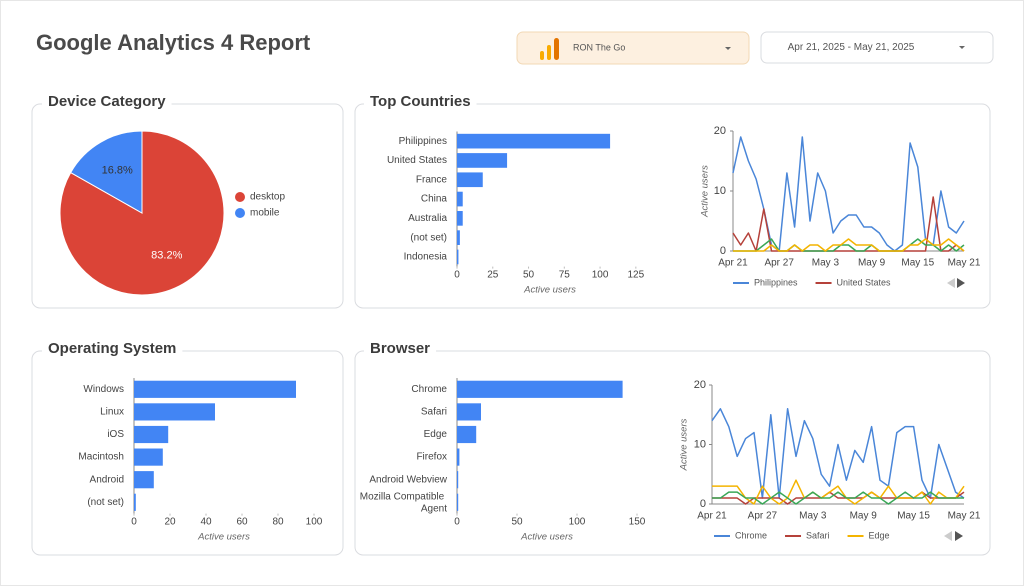 The height and width of the screenshot is (586, 1024). I want to click on y-tick-label: Macintosh, so click(101, 457).